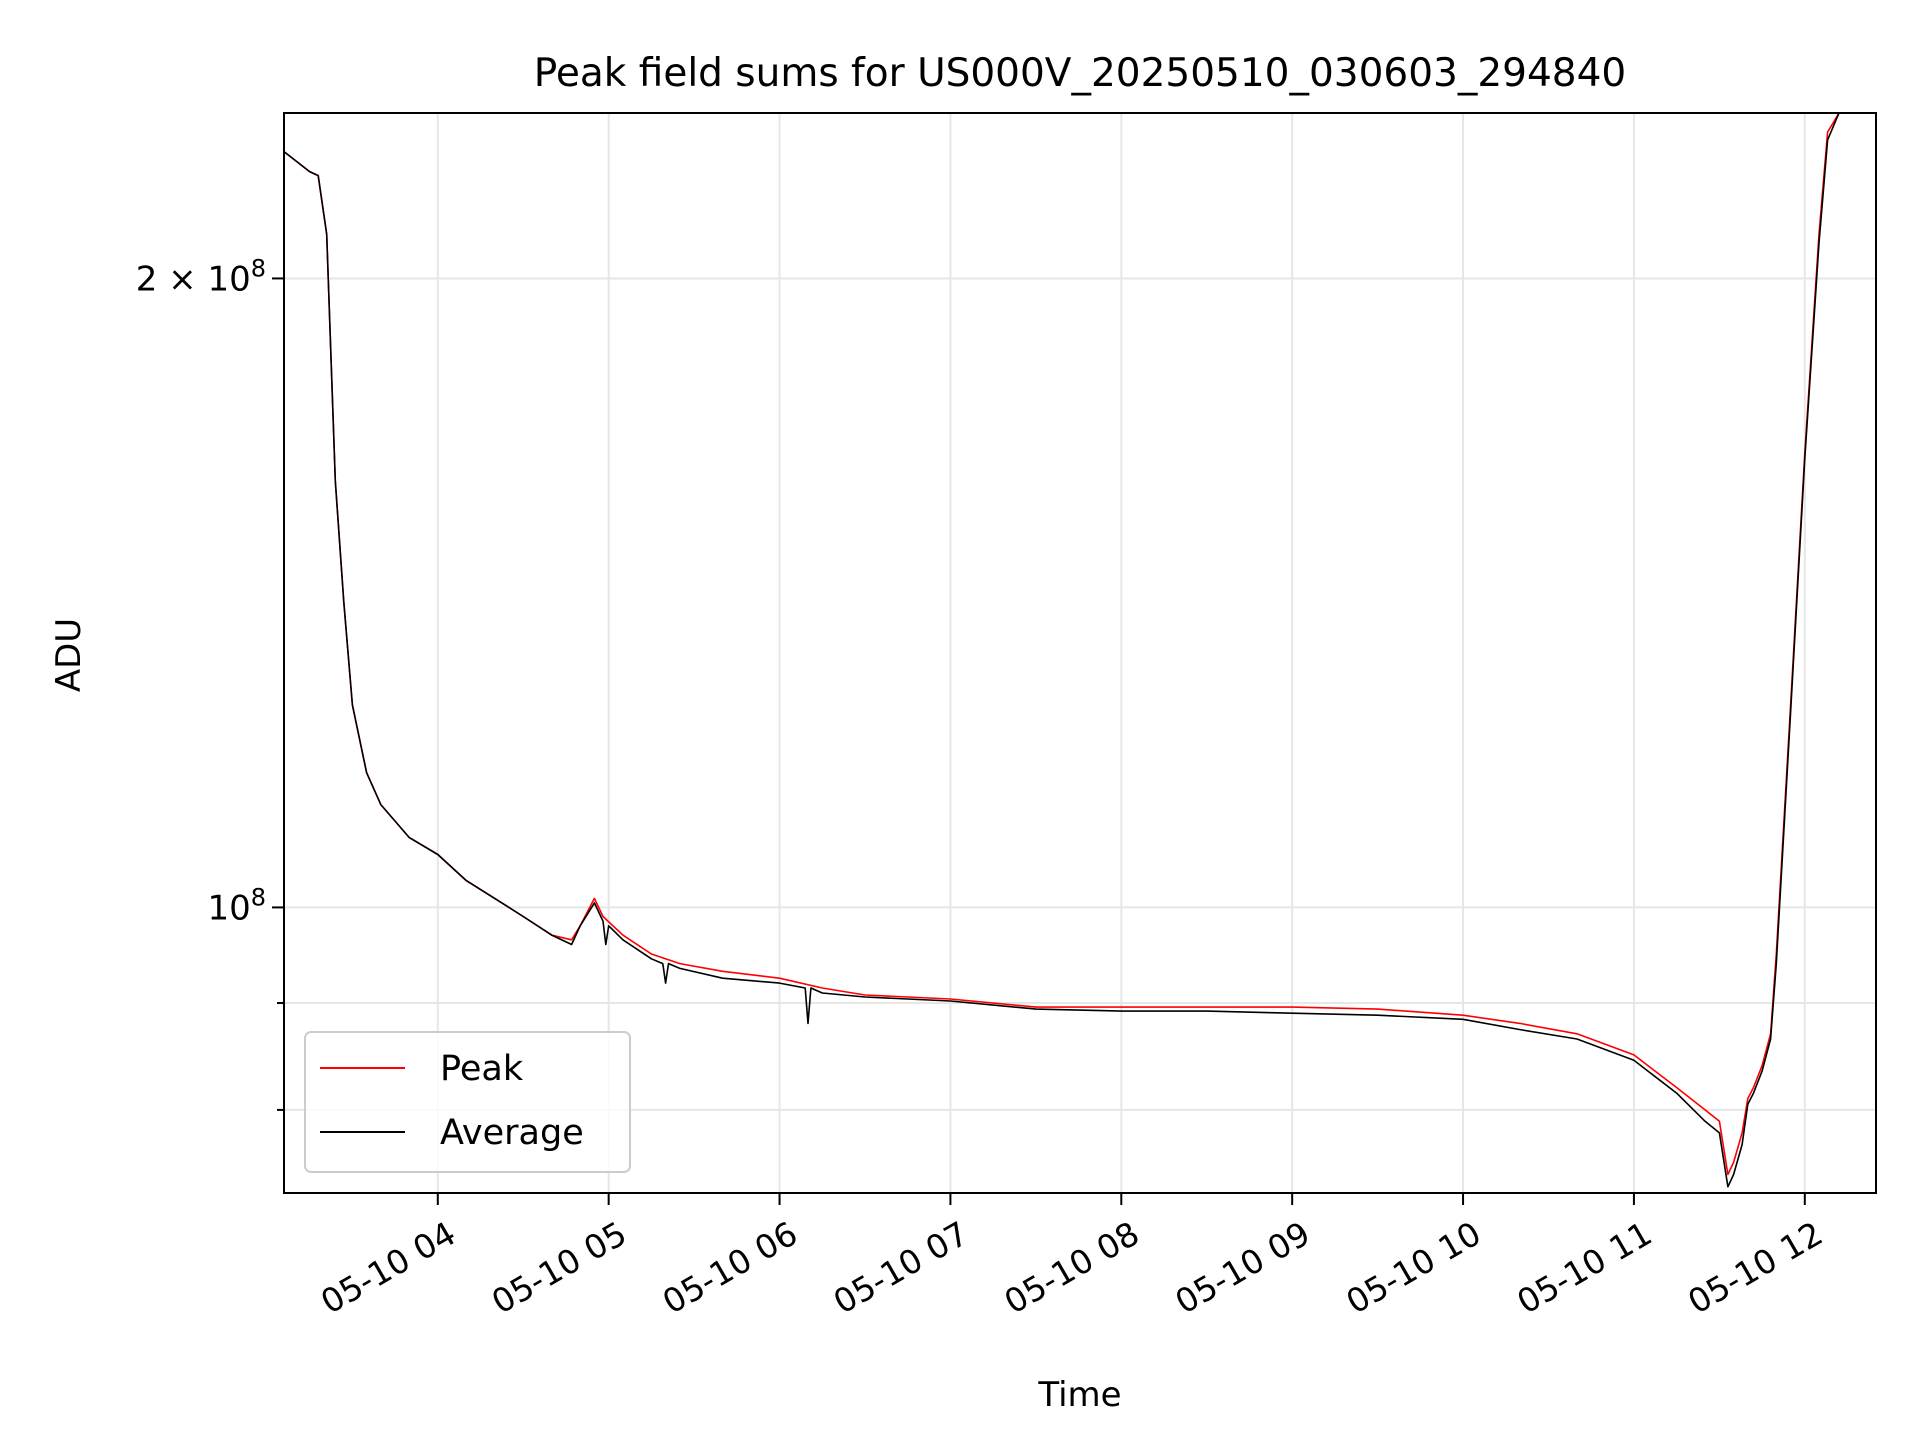 The height and width of the screenshot is (1440, 1920). Describe the element at coordinates (201, 276) in the screenshot. I see `y-tick-label: 2 × 108` at that location.